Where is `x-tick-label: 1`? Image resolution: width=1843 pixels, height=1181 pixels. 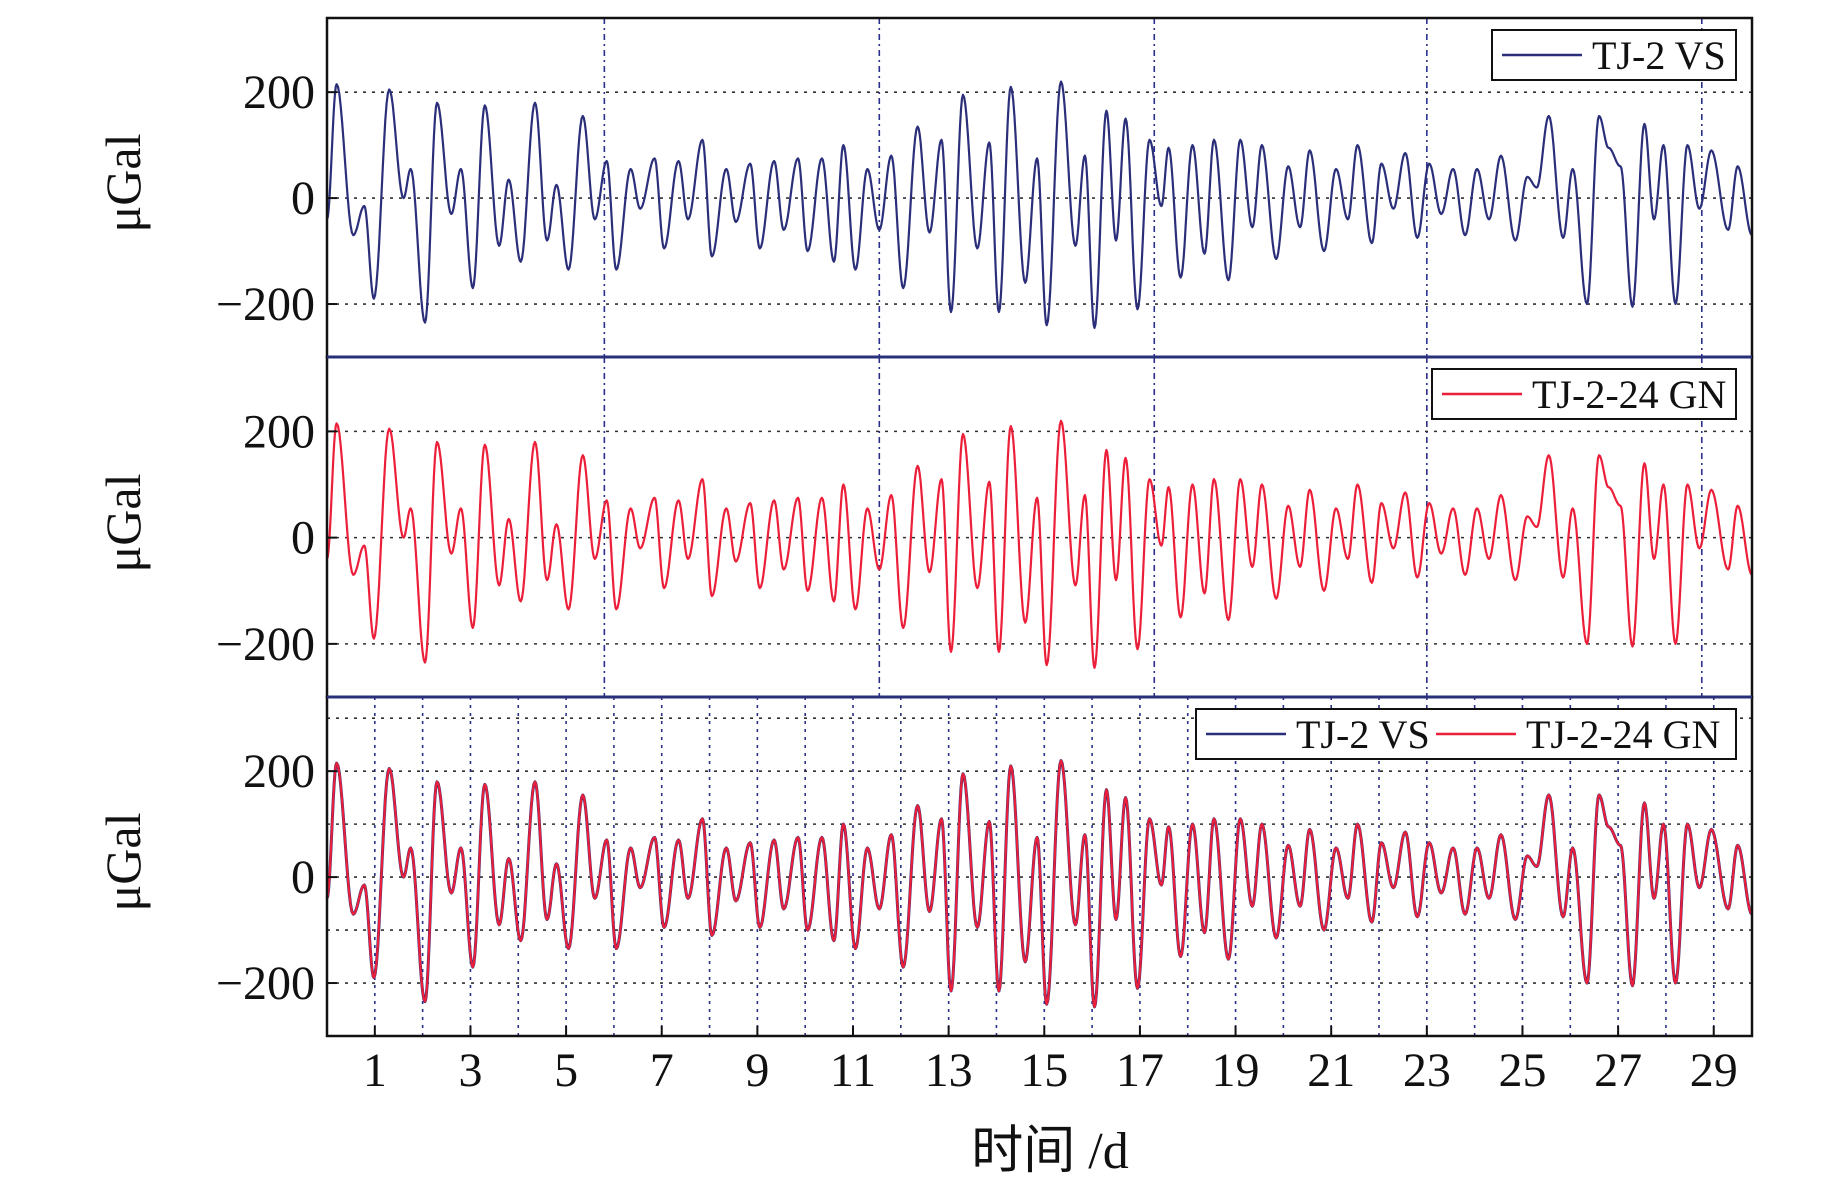 x-tick-label: 1 is located at coordinates (375, 1070).